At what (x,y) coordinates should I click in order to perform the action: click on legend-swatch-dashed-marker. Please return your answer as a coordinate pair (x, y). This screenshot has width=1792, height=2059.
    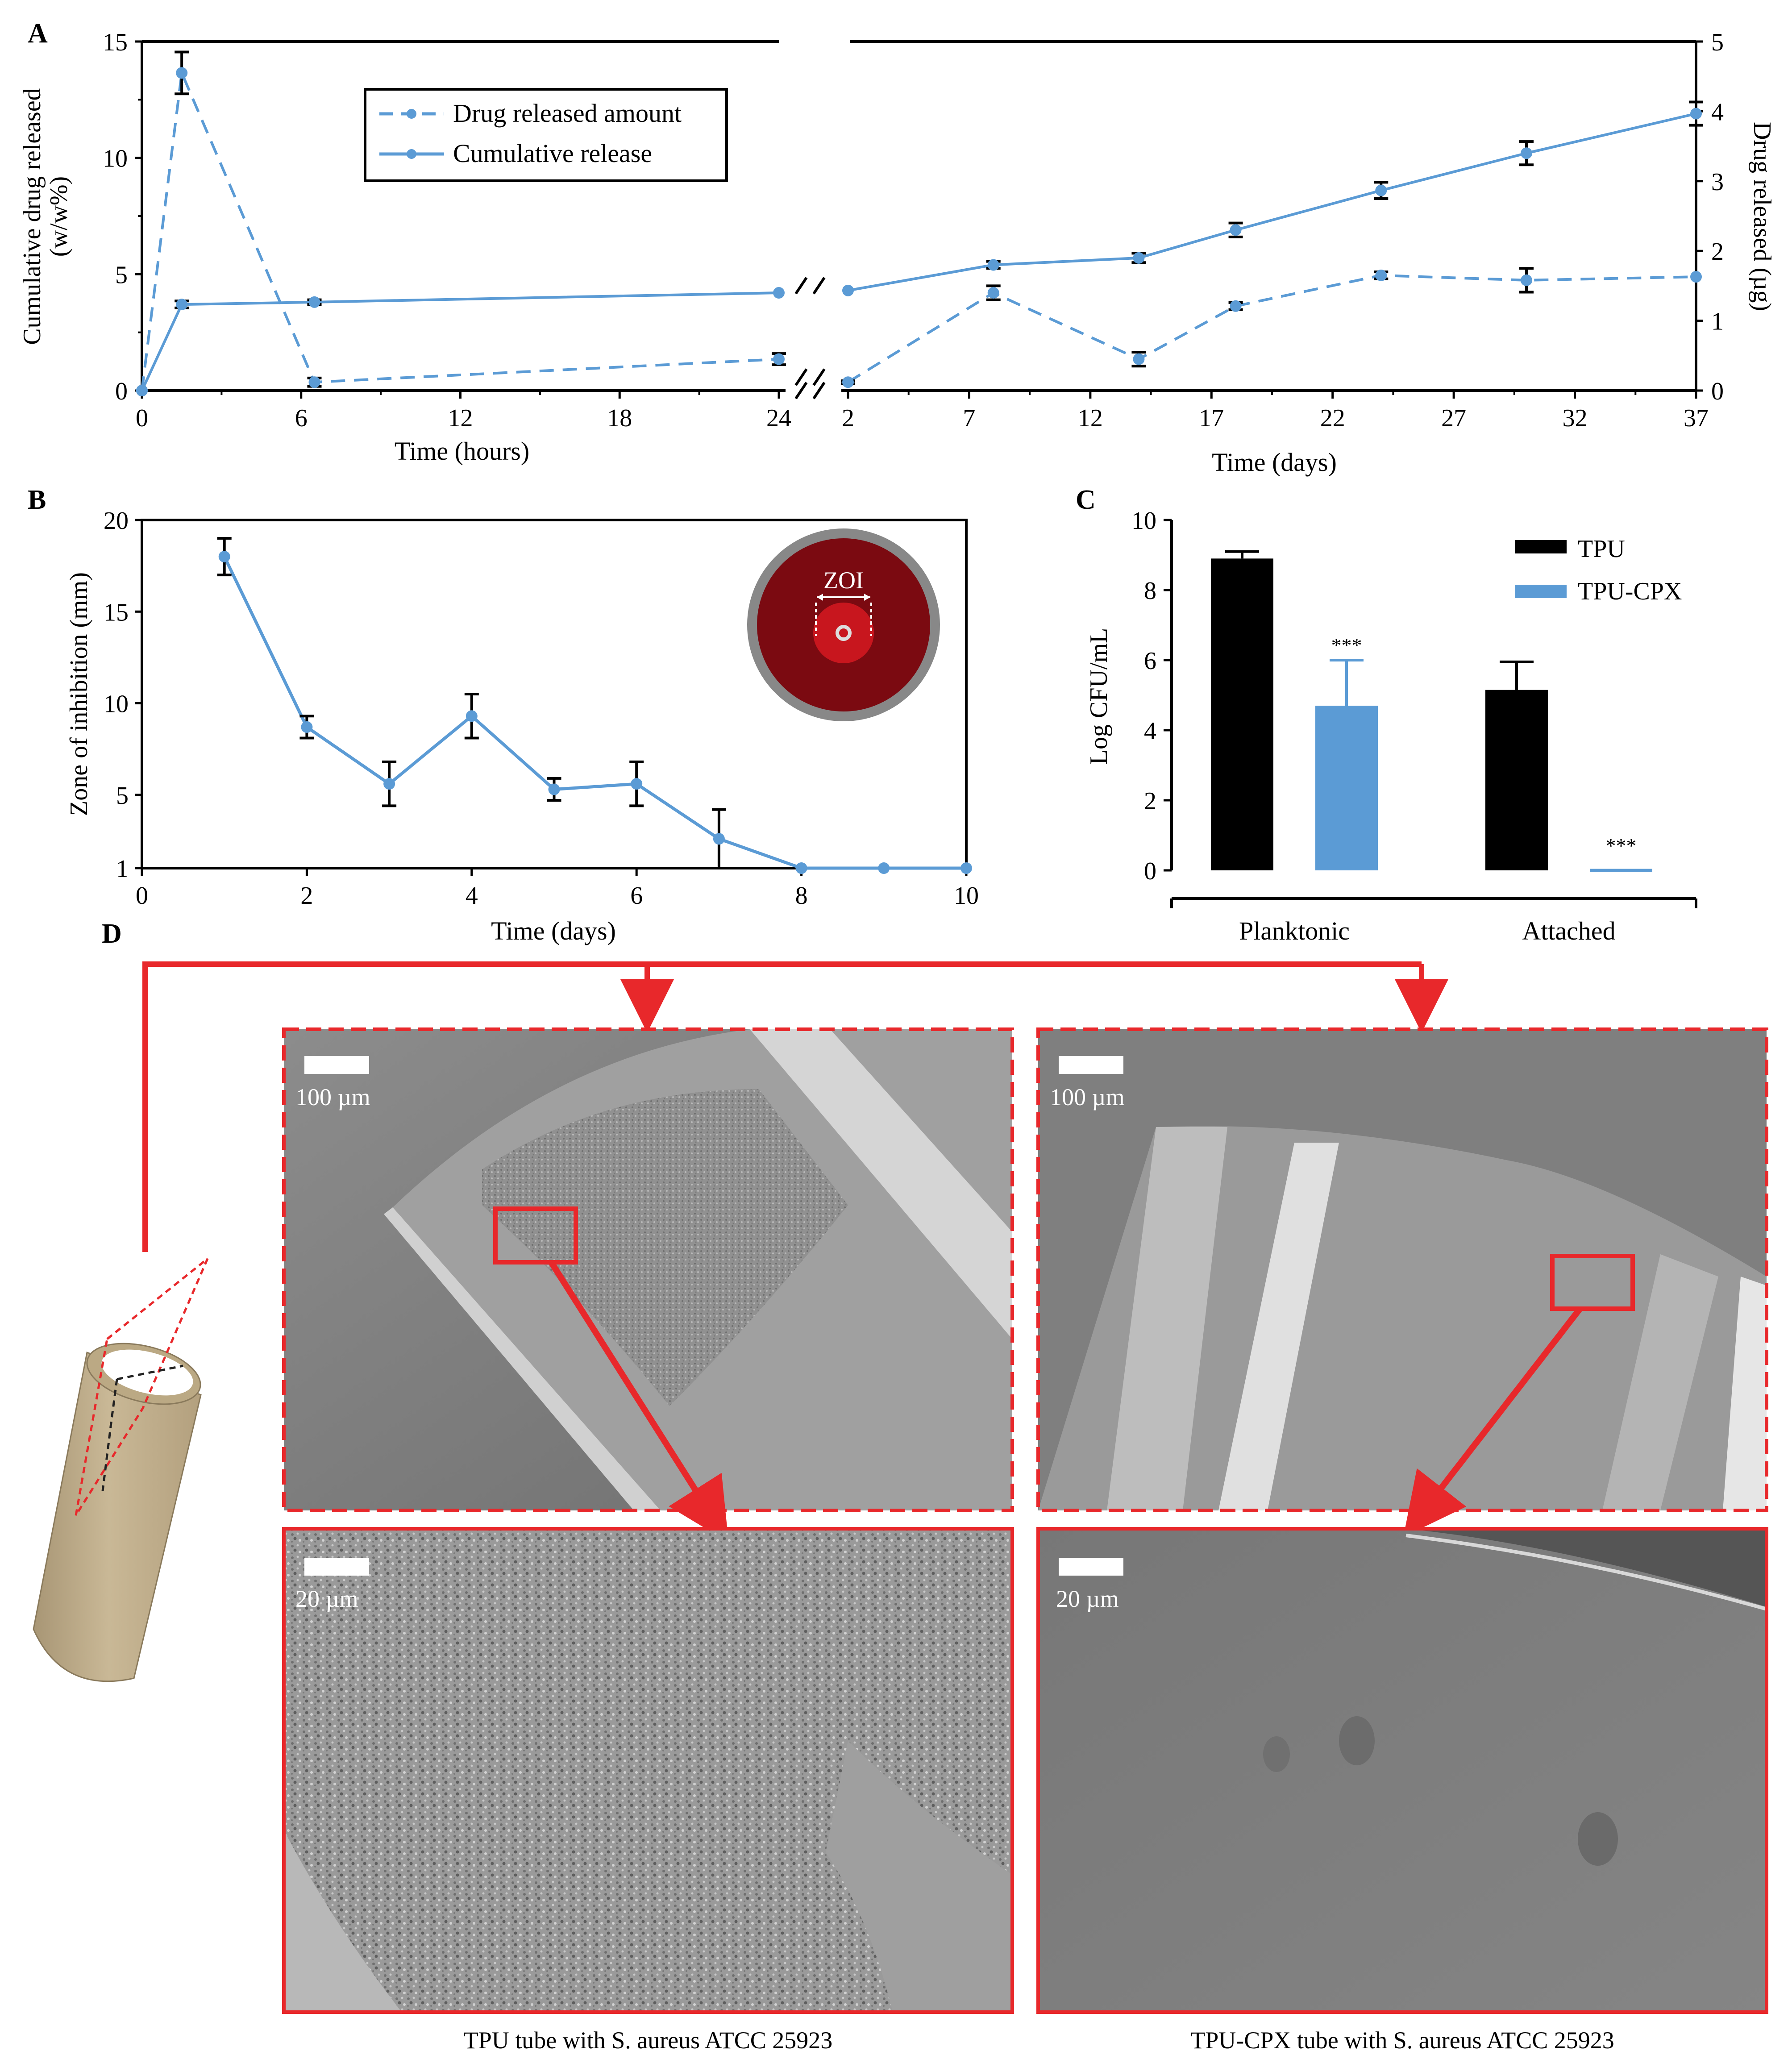
    Looking at the image, I should click on (411, 114).